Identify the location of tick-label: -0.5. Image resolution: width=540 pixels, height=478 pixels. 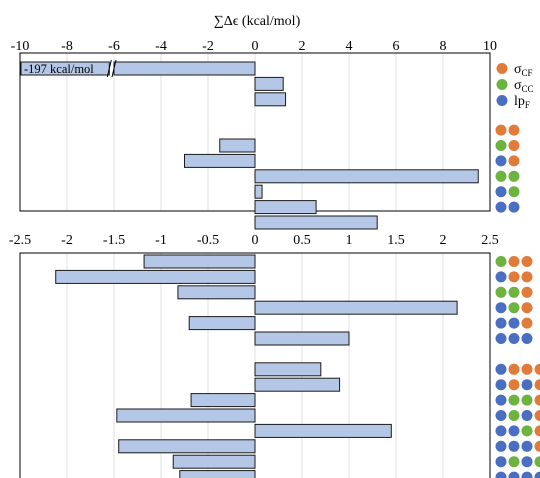
(208, 240).